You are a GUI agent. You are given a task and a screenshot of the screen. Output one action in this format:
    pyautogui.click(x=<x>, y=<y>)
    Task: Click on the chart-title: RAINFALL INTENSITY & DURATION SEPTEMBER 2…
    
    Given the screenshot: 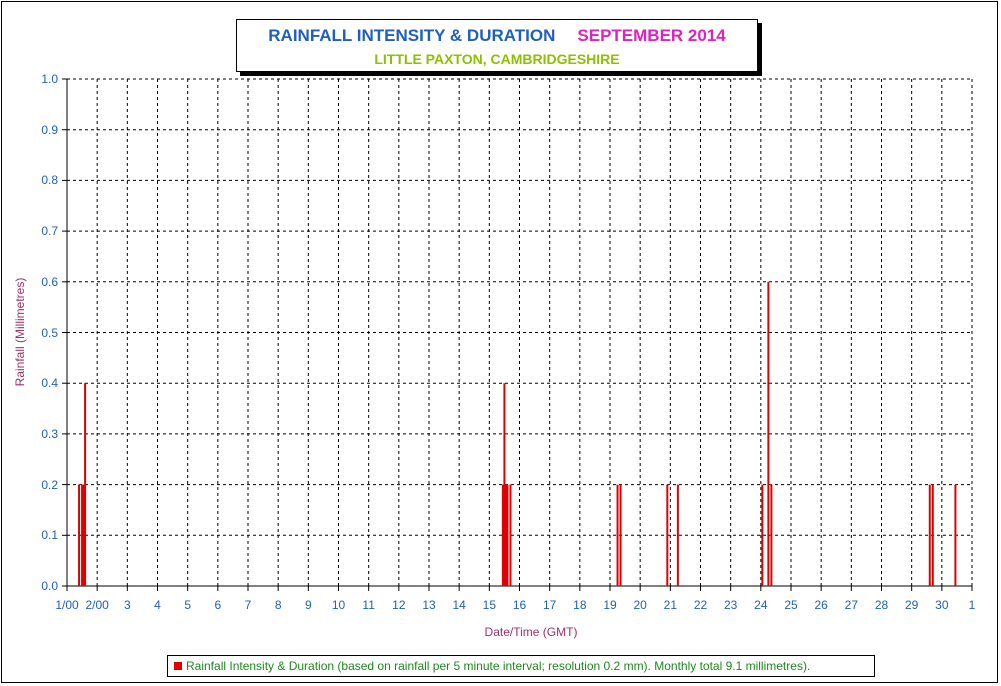 What is the action you would take?
    pyautogui.click(x=497, y=36)
    